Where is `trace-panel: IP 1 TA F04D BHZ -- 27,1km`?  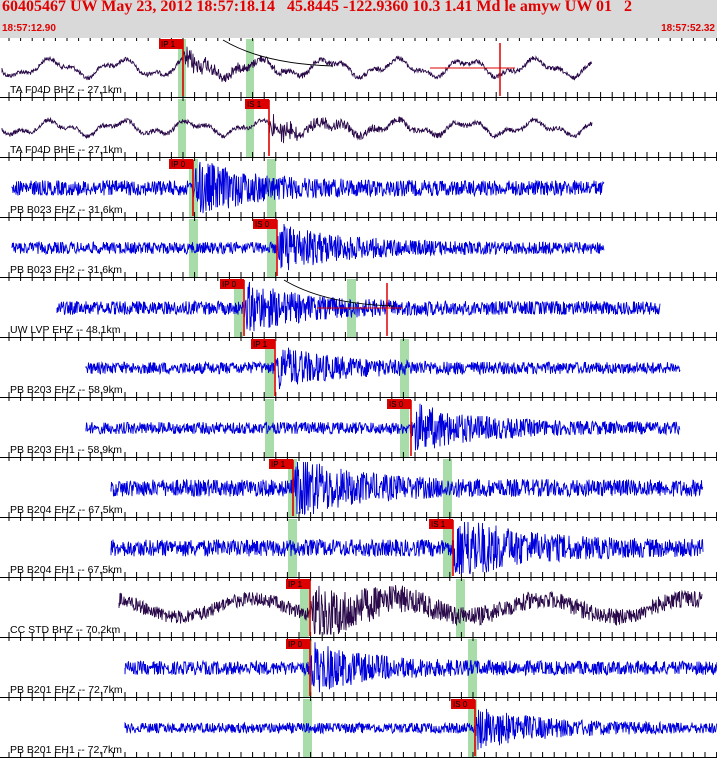 trace-panel: IP 1 TA F04D BHZ -- 27,1km is located at coordinates (358, 68).